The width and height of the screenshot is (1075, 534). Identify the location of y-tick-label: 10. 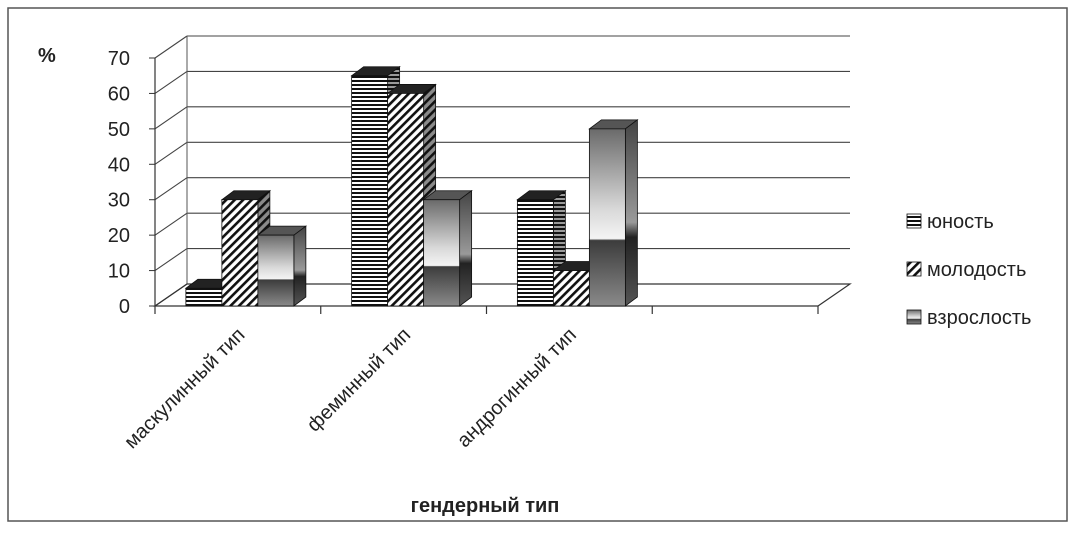
(119, 272).